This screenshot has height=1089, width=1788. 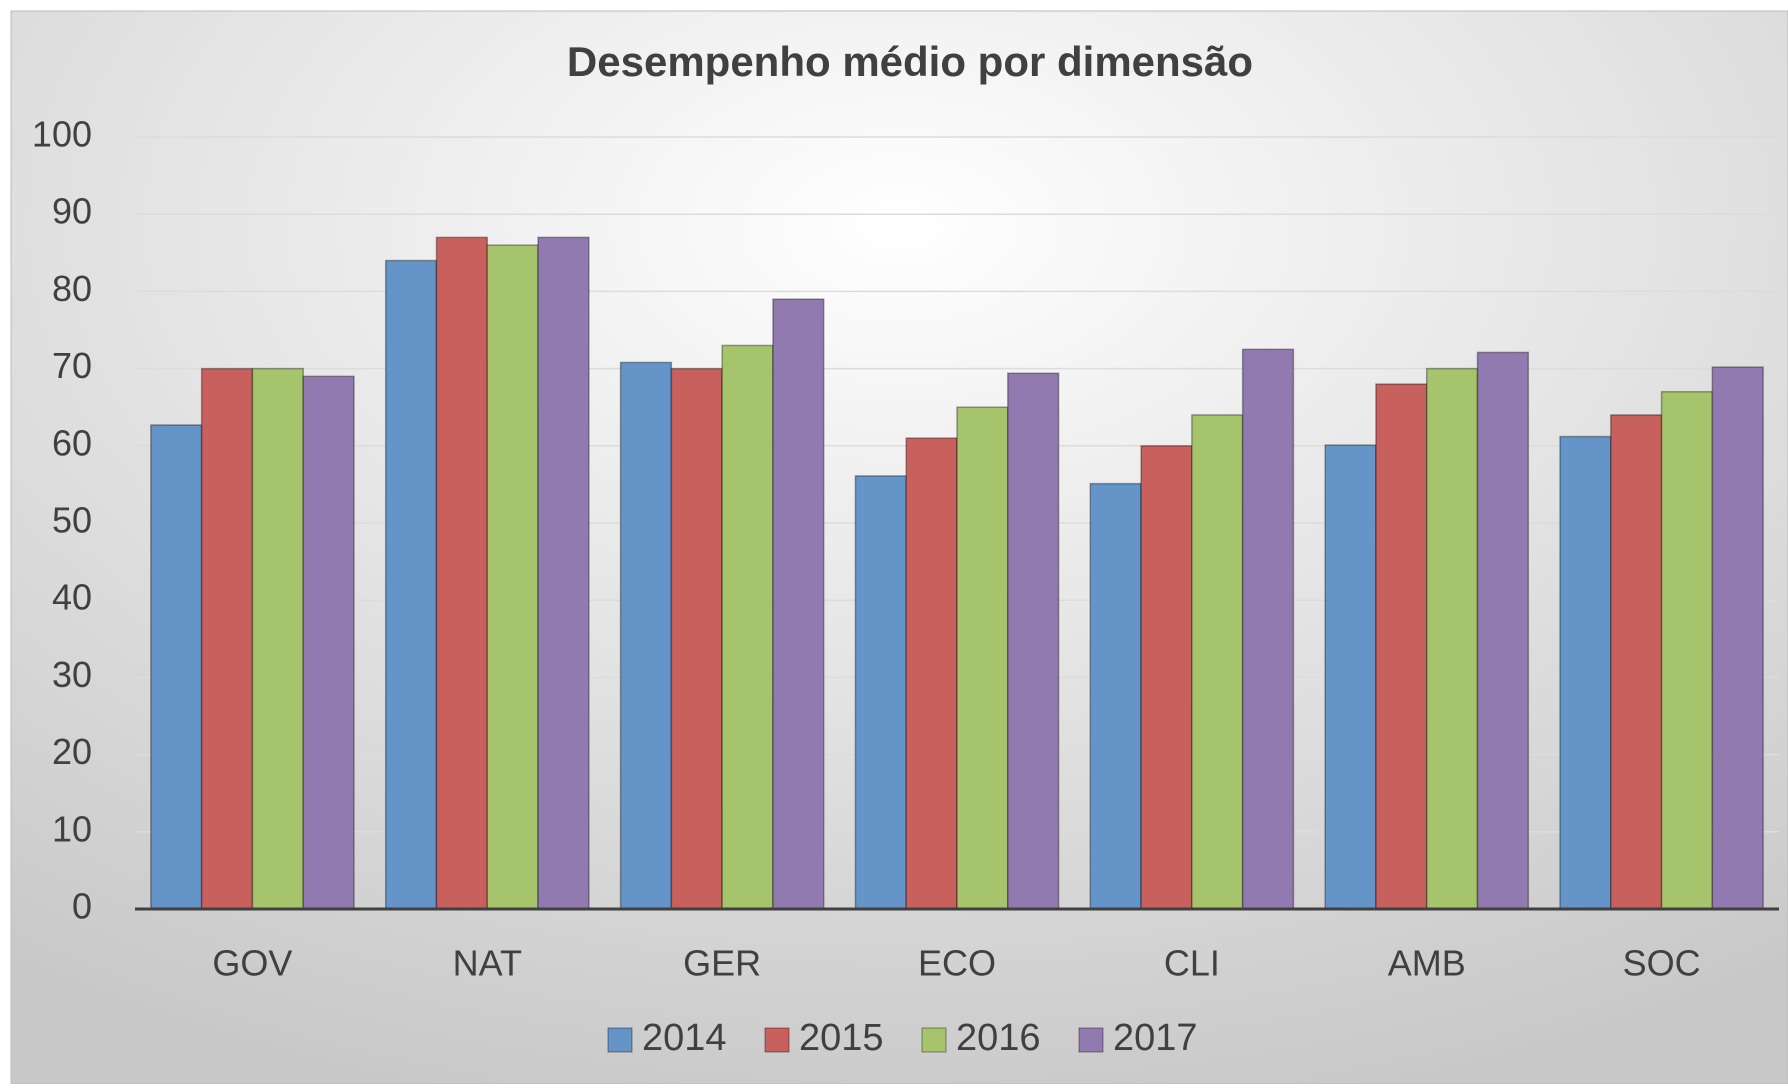 What do you see at coordinates (72, 828) in the screenshot?
I see `y-tick-label: 10` at bounding box center [72, 828].